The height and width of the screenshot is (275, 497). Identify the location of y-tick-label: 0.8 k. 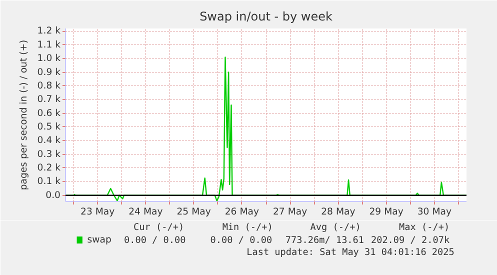
(49, 86).